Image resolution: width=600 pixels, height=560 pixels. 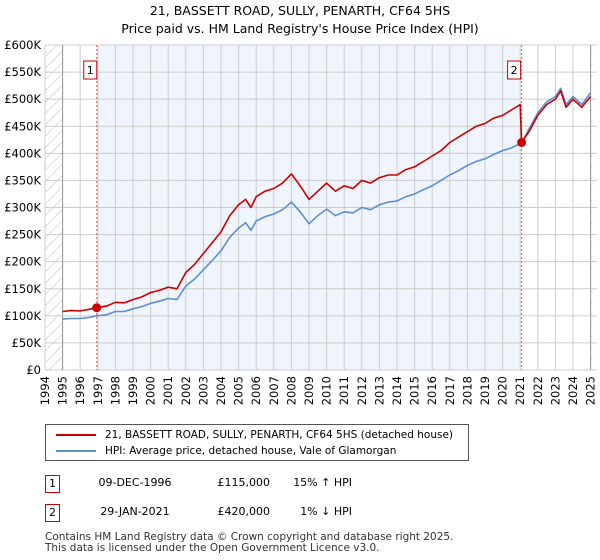 What do you see at coordinates (22, 208) in the screenshot?
I see `y-tick-label: £300K` at bounding box center [22, 208].